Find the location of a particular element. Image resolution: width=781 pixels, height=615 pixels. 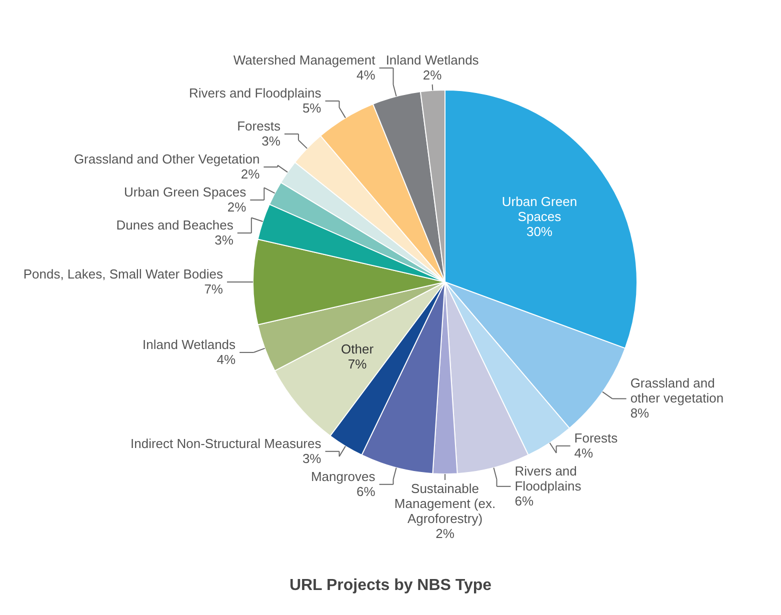

text: URL Projects by NBS Type is located at coordinates (390, 585).